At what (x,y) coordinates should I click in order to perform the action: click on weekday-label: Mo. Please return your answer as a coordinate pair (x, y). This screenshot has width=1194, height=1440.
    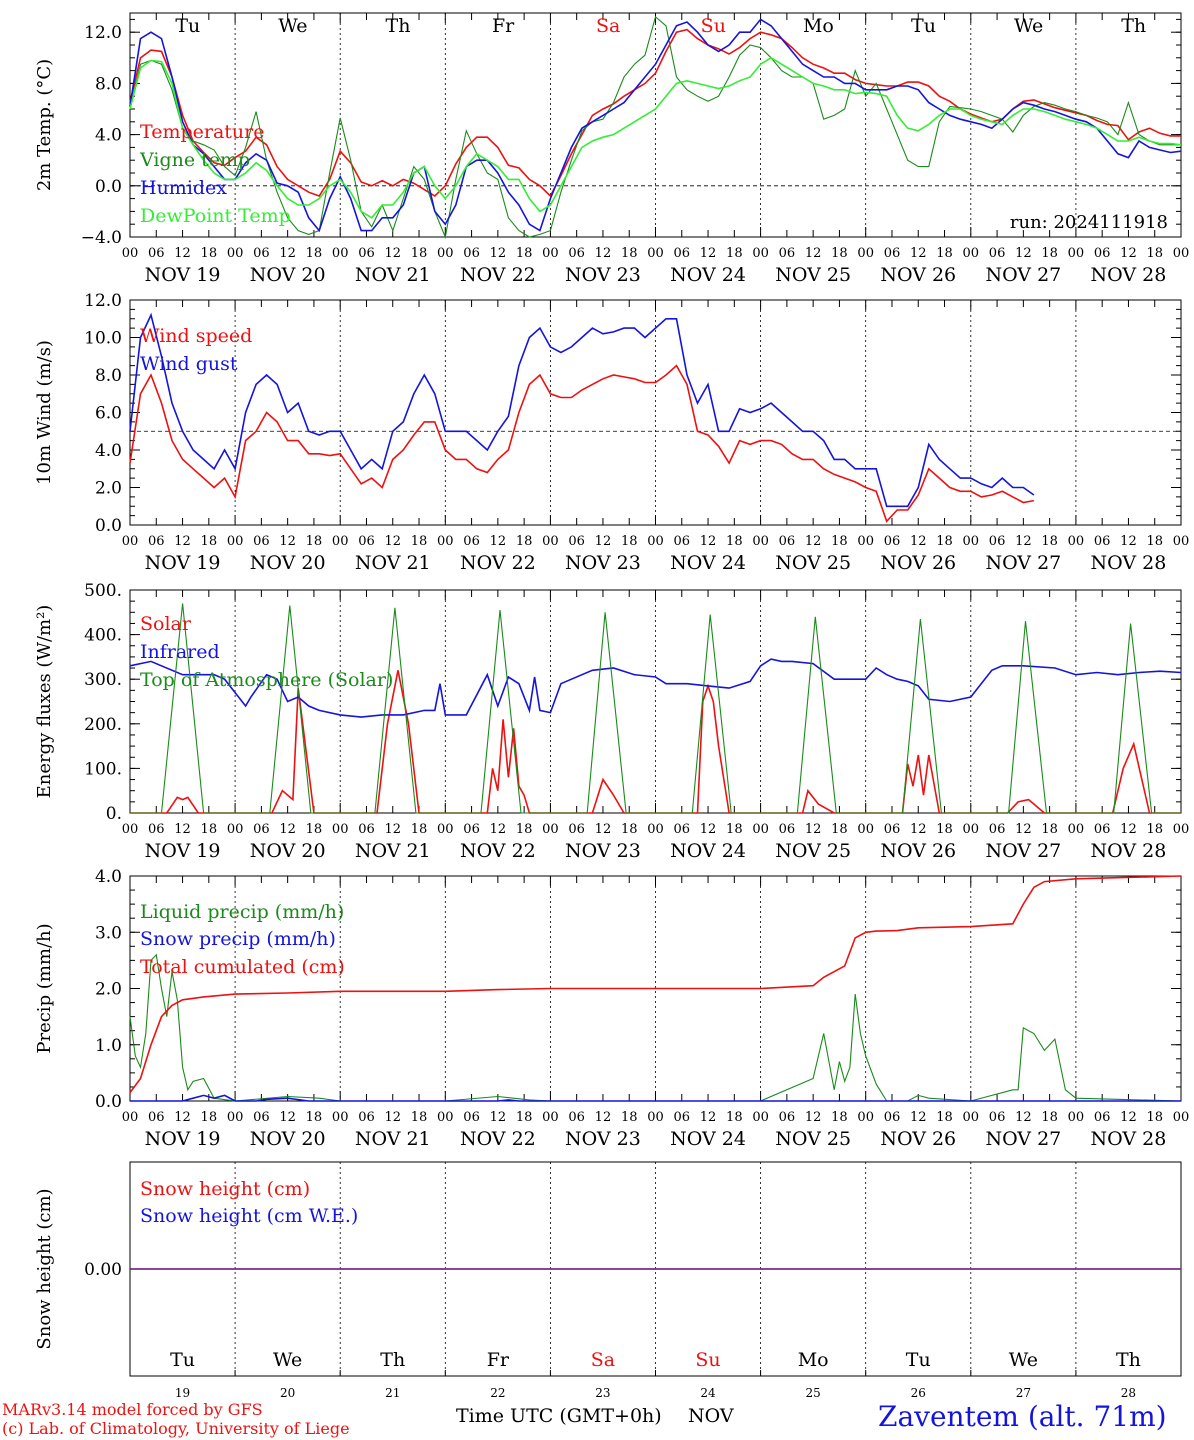
    Looking at the image, I should click on (813, 1360).